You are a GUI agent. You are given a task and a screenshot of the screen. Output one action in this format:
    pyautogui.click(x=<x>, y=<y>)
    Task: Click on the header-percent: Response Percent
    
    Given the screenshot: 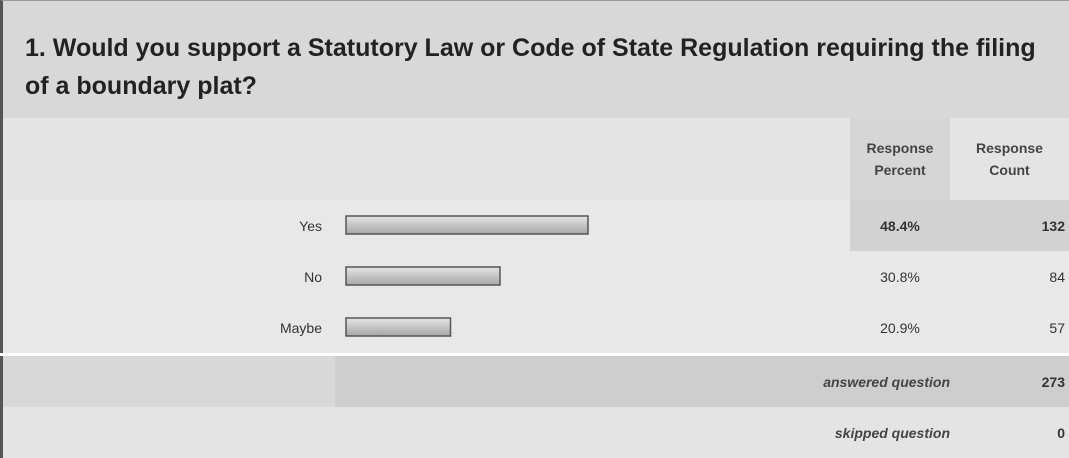 What is the action you would take?
    pyautogui.click(x=900, y=159)
    